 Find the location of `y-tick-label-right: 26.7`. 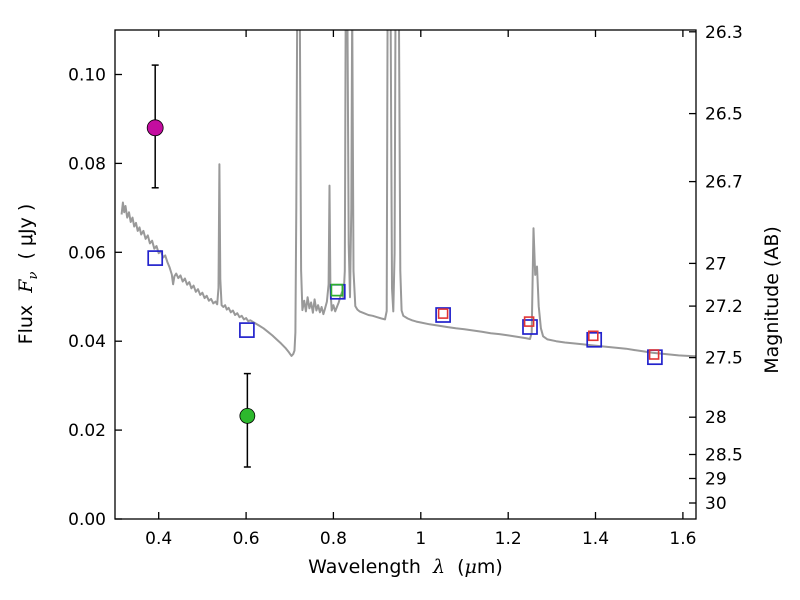

y-tick-label-right: 26.7 is located at coordinates (724, 183).